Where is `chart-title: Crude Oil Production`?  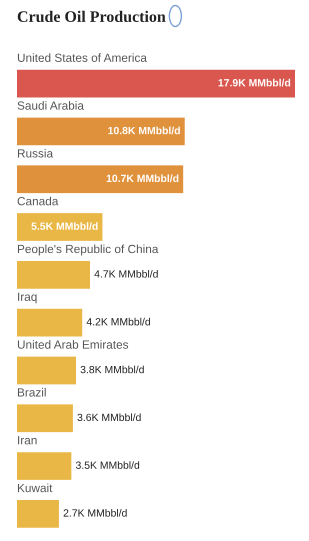 chart-title: Crude Oil Production is located at coordinates (92, 16).